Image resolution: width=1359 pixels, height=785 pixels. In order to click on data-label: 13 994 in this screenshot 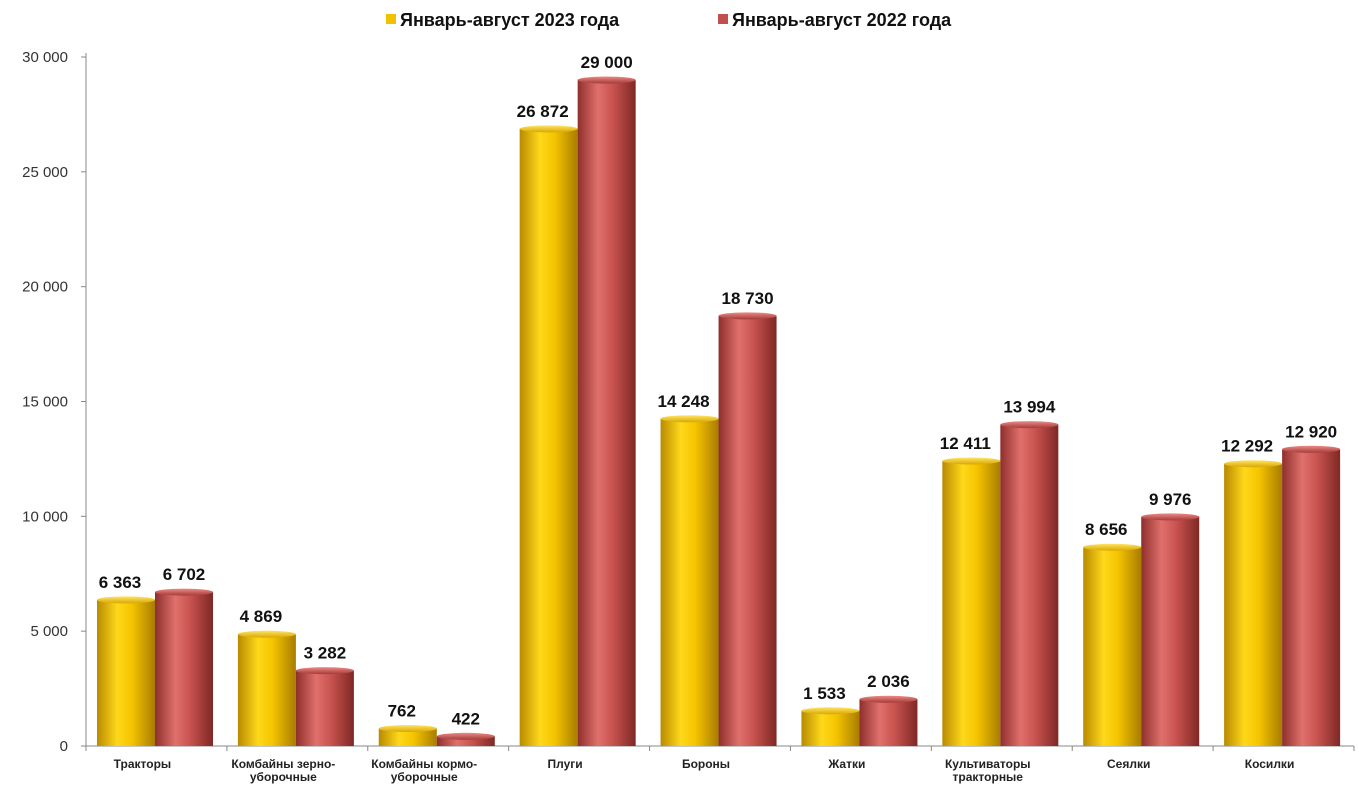, I will do `click(1029, 407)`.